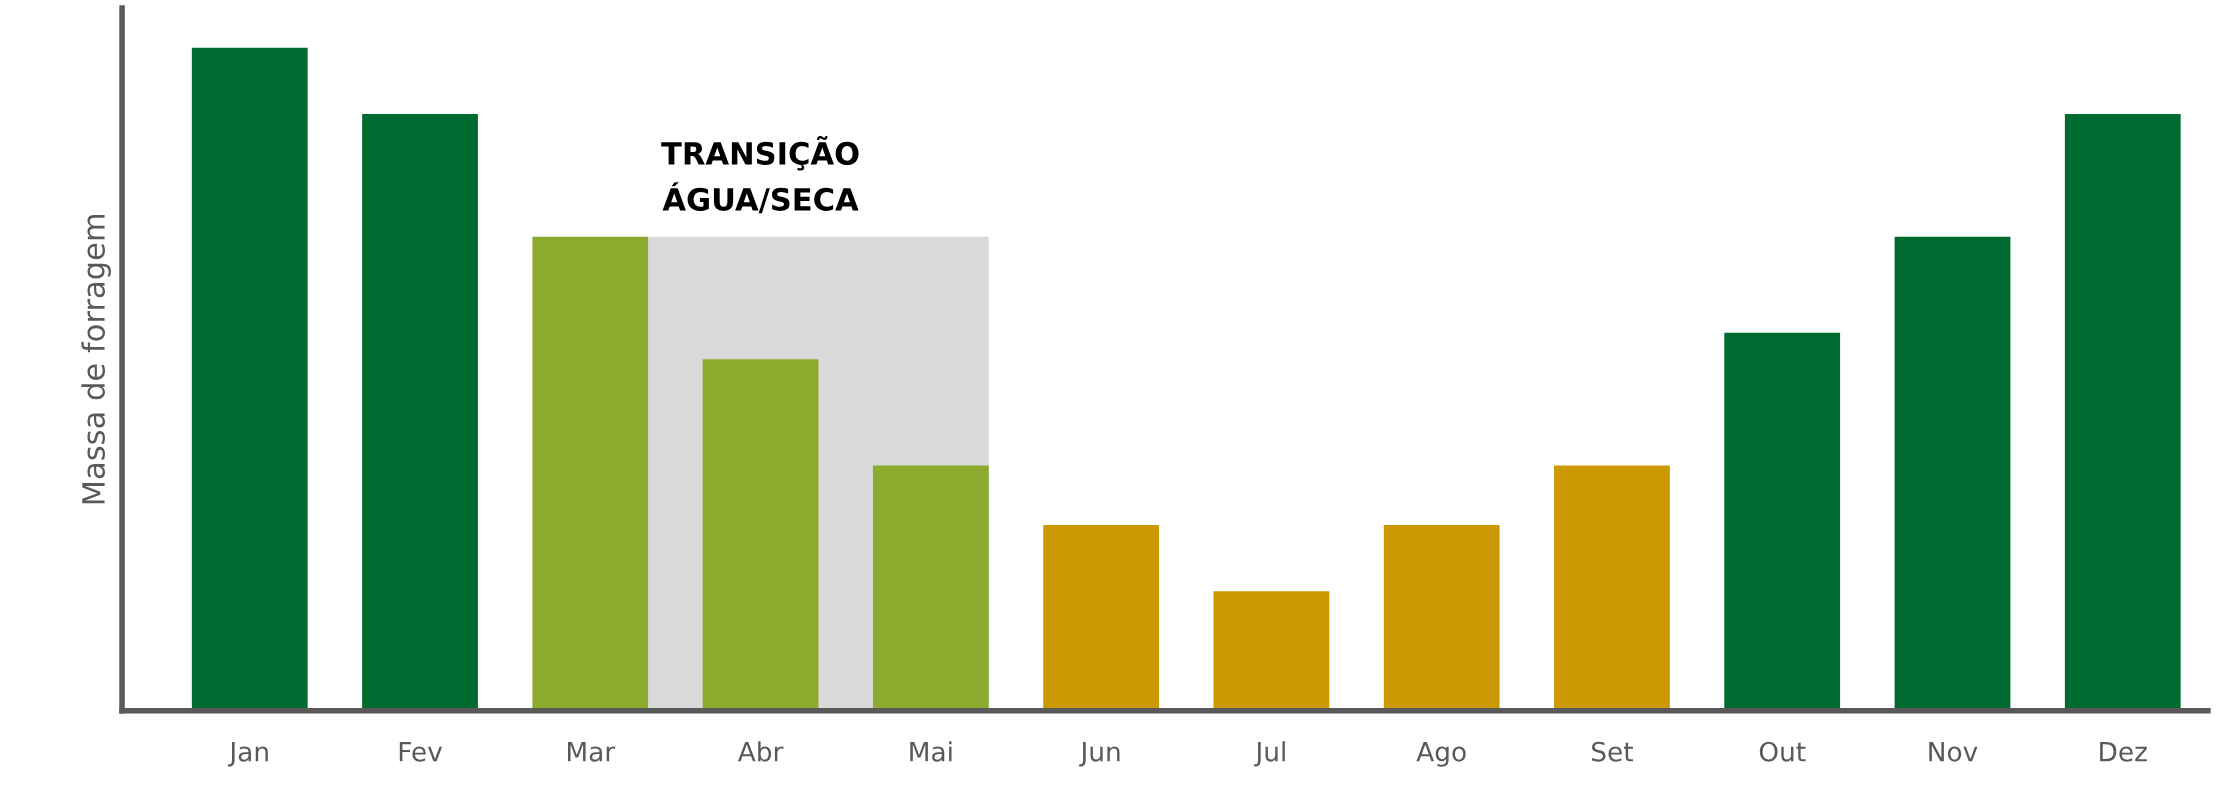 The image size is (2219, 803). What do you see at coordinates (1612, 751) in the screenshot?
I see `x-tick-label: Set` at bounding box center [1612, 751].